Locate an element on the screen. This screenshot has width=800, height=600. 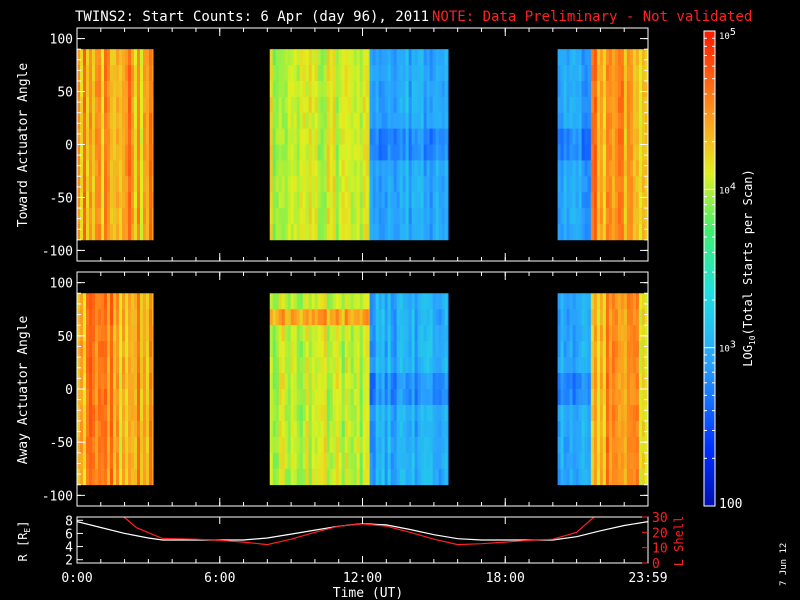
y-tick-label: 100 is located at coordinates (61, 40).